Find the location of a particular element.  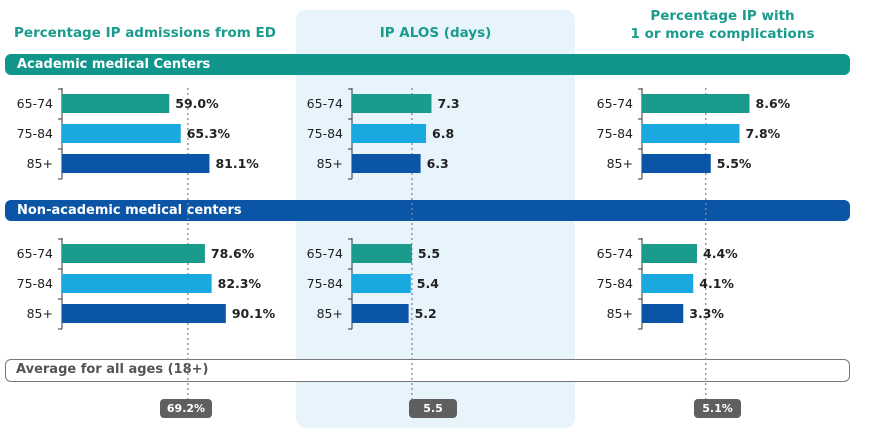

group-band-academic: Academic medical Centers is located at coordinates (427, 64).